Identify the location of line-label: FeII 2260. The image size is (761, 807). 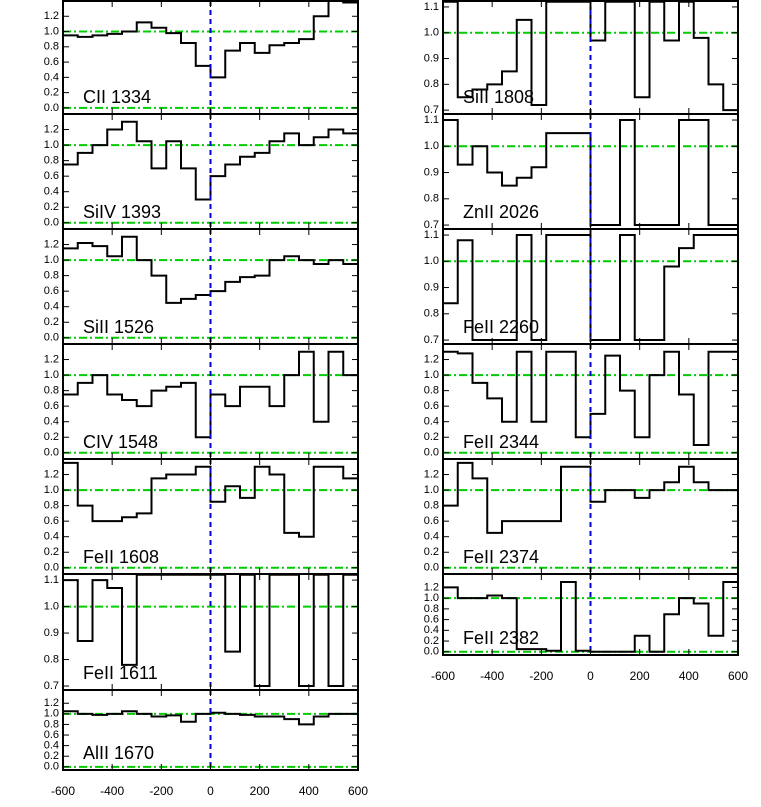
(501, 327).